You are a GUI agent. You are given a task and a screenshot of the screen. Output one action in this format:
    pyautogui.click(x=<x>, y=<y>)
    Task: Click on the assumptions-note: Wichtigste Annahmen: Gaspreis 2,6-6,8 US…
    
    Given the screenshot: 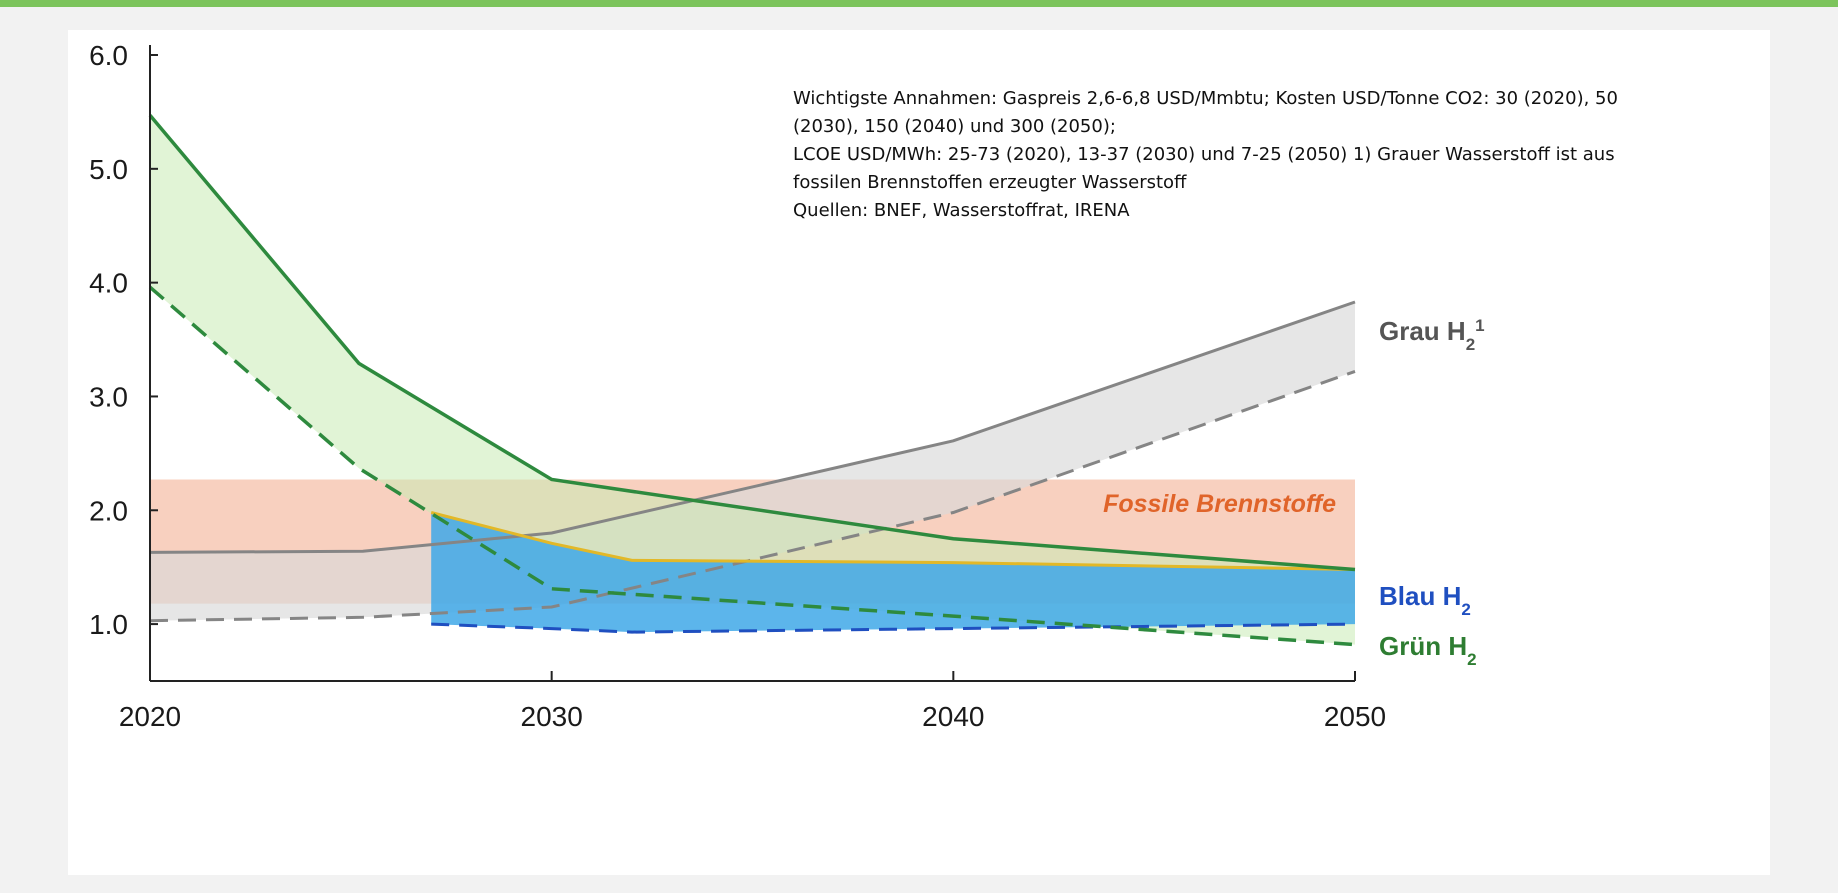 What is the action you would take?
    pyautogui.click(x=1293, y=155)
    